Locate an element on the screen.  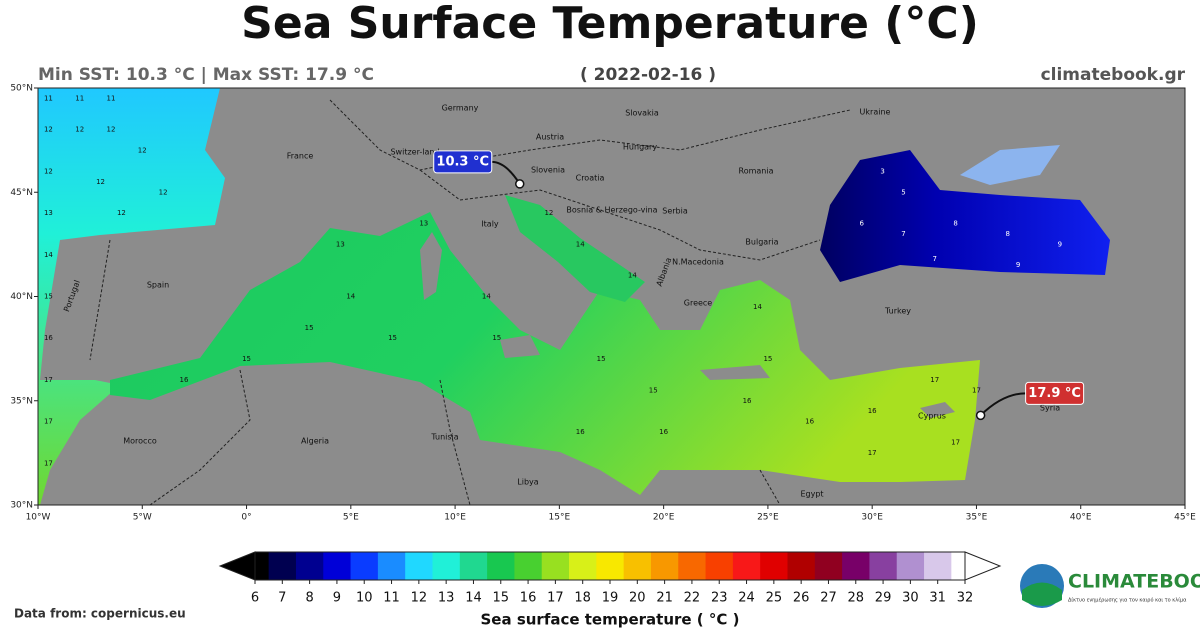
colorbar-tick-label: 14 is located at coordinates (473, 598).